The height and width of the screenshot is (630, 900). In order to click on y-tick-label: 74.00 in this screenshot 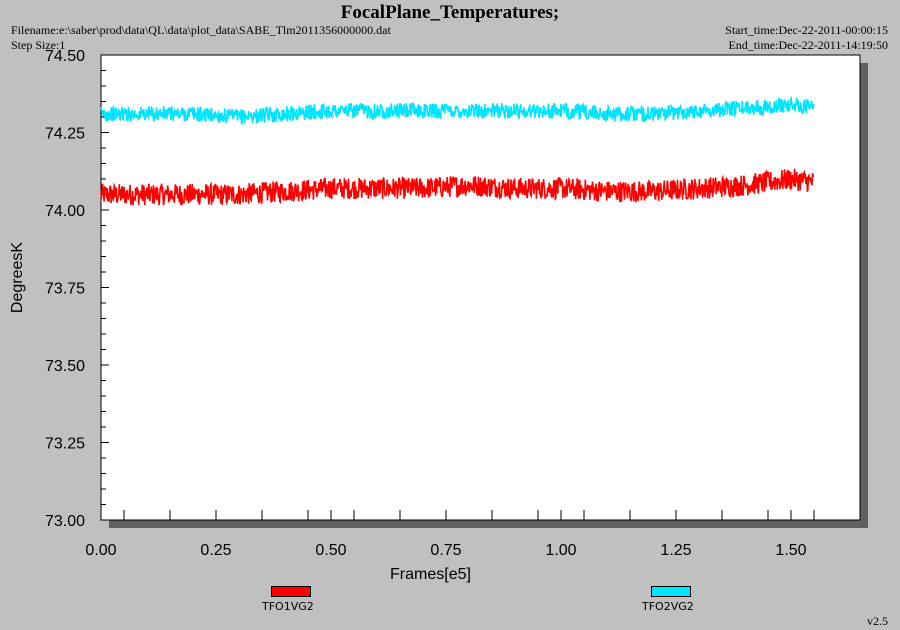, I will do `click(65, 211)`.